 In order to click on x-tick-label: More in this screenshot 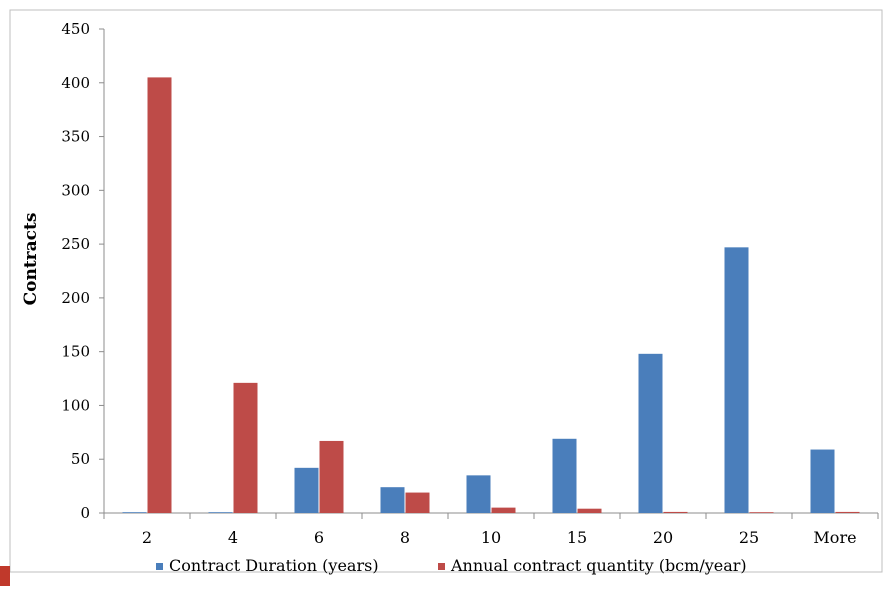, I will do `click(834, 537)`.